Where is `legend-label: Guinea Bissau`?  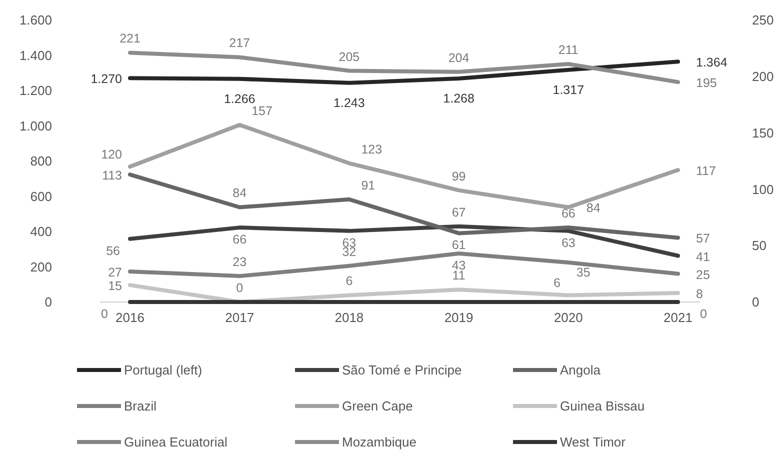 legend-label: Guinea Bissau is located at coordinates (602, 406).